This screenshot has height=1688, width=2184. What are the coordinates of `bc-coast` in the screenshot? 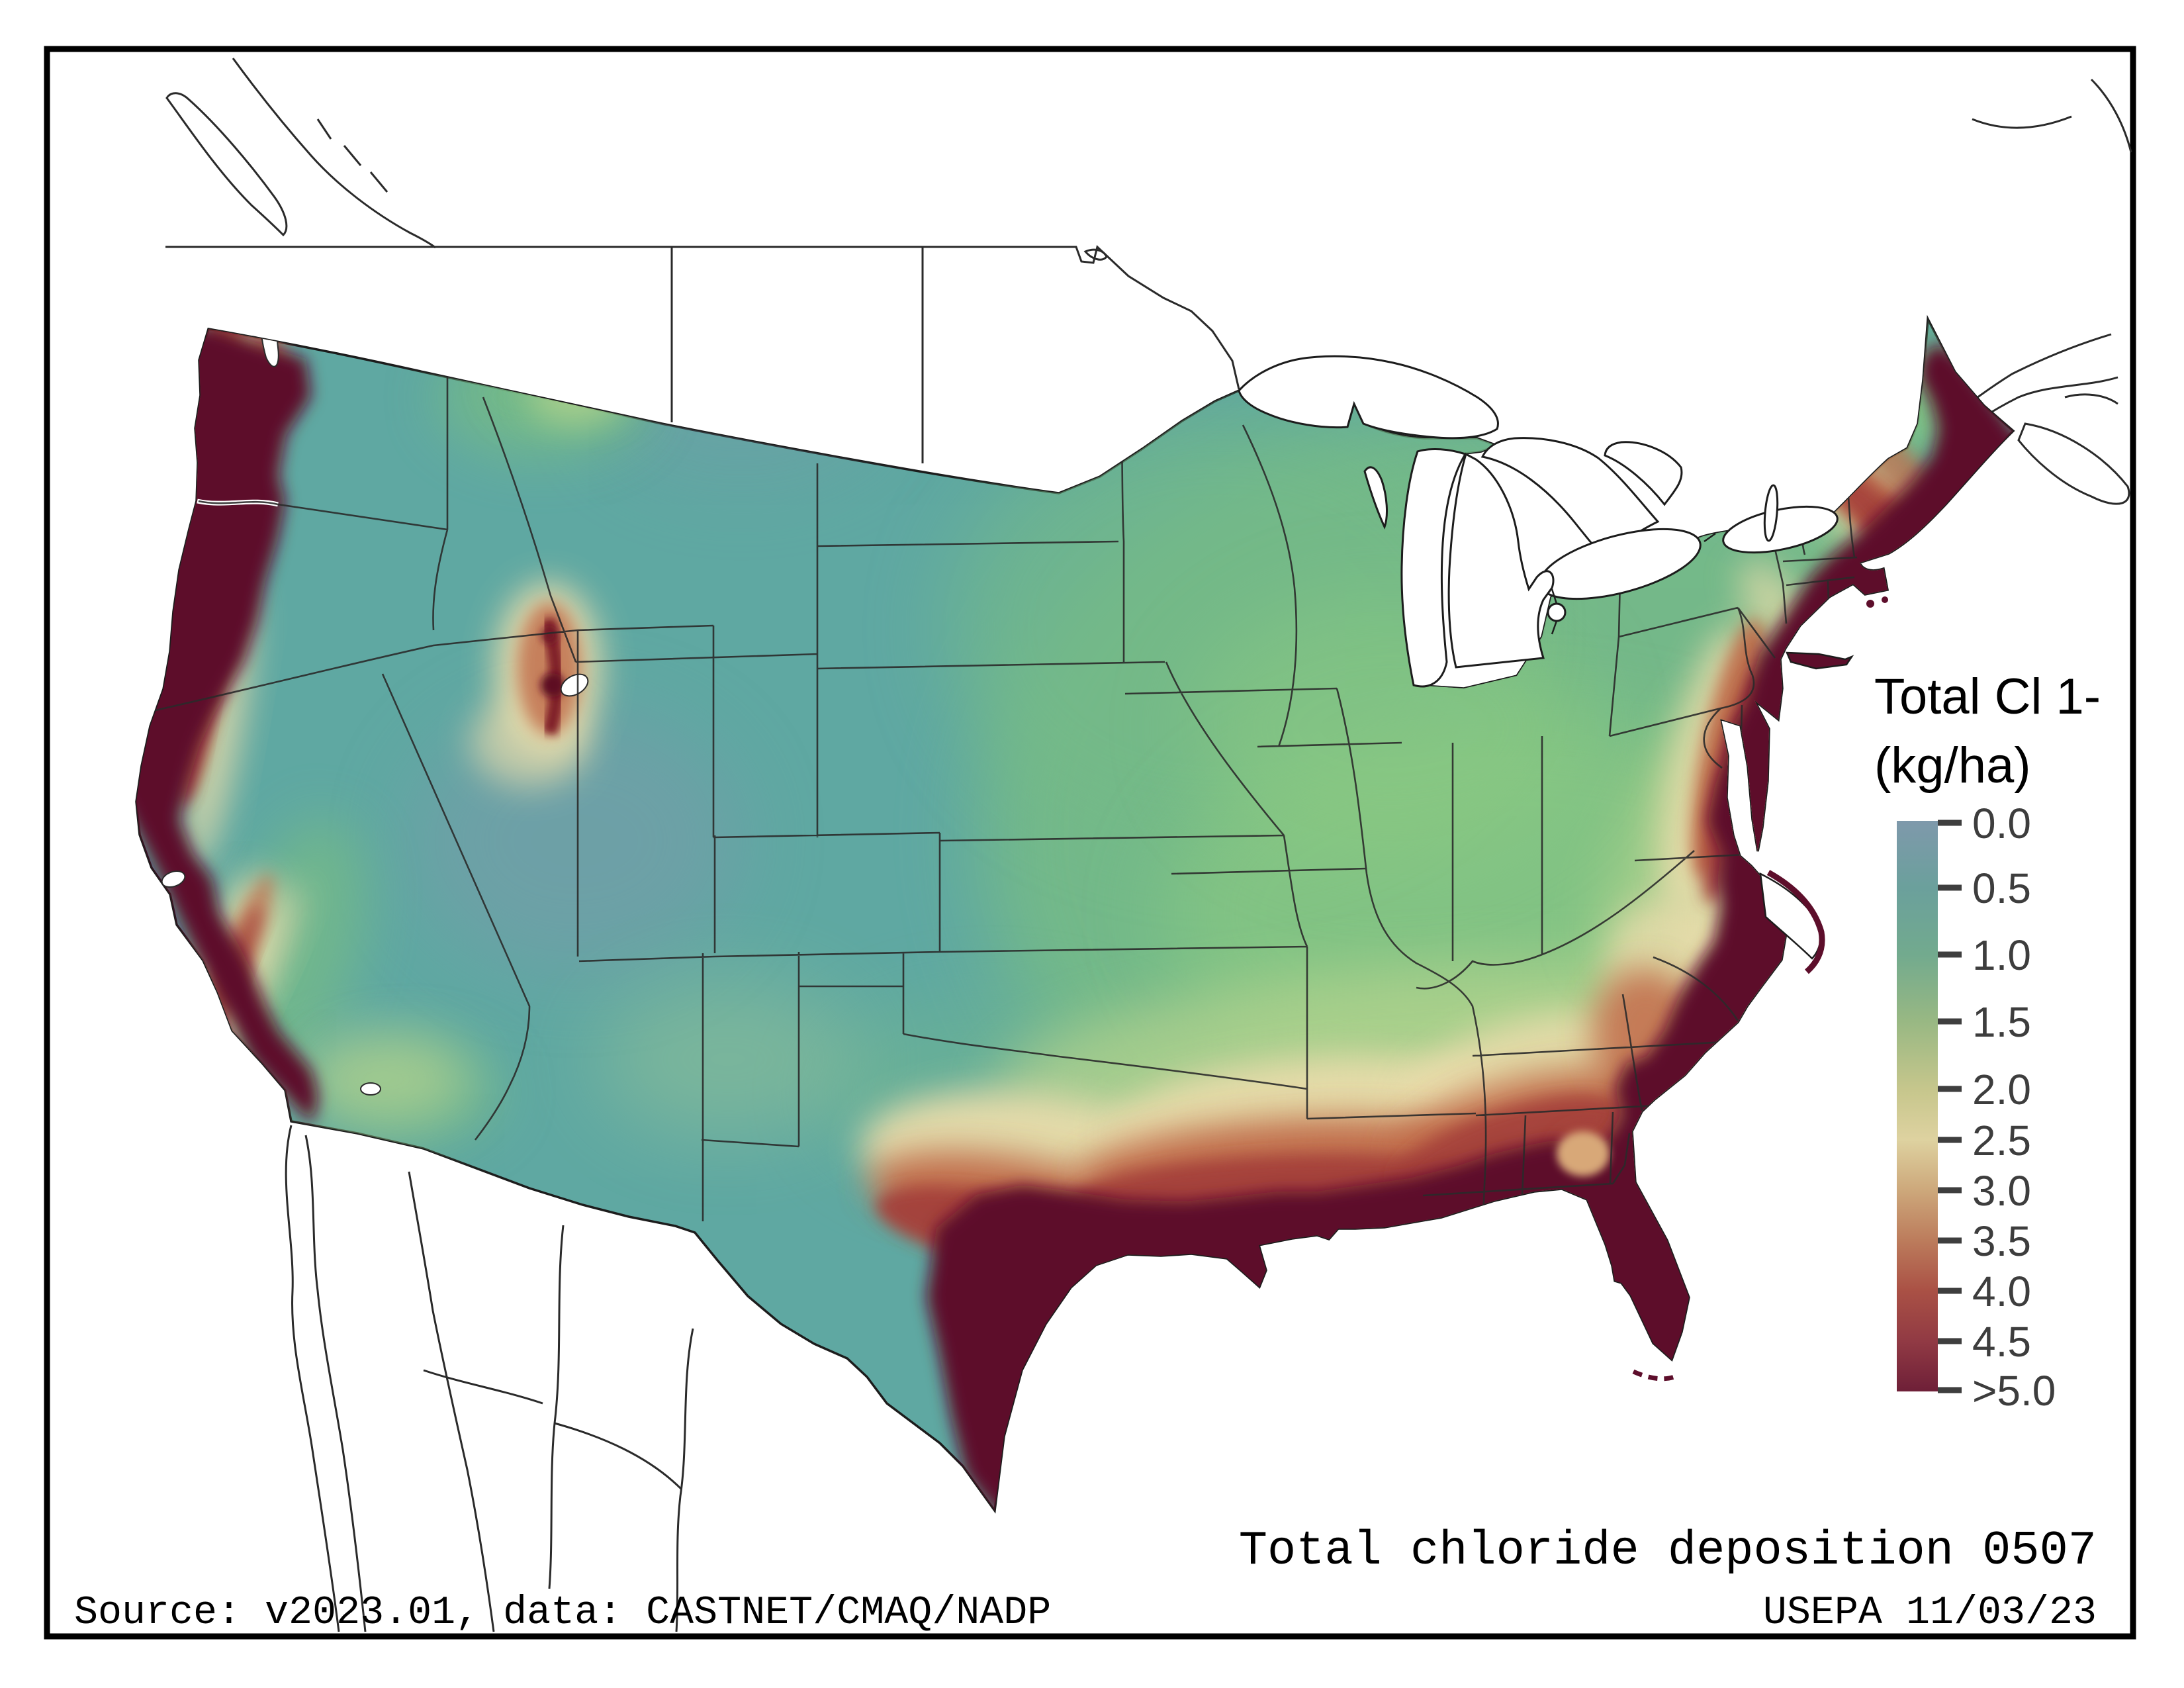 It's located at (334, 153).